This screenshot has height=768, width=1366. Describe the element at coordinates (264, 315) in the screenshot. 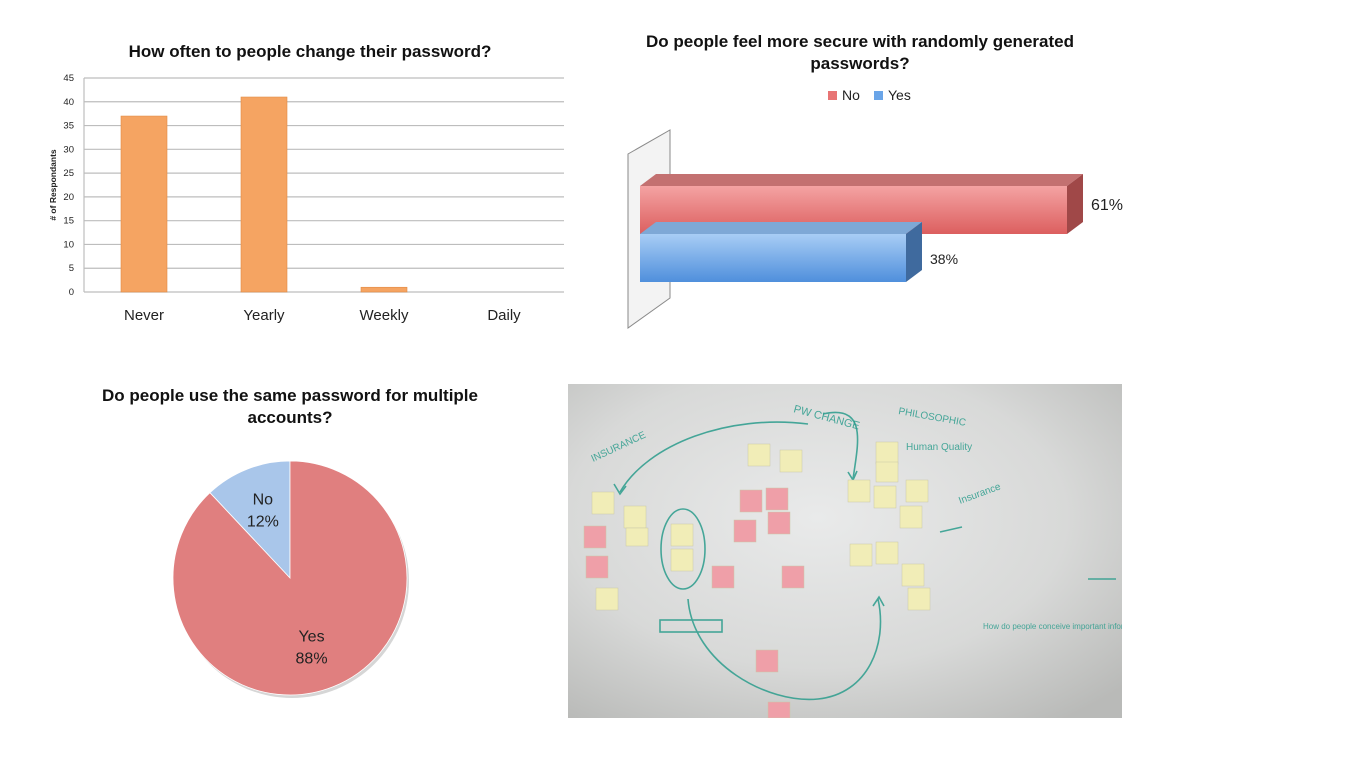

I see `x-tick-label: Yearly` at that location.